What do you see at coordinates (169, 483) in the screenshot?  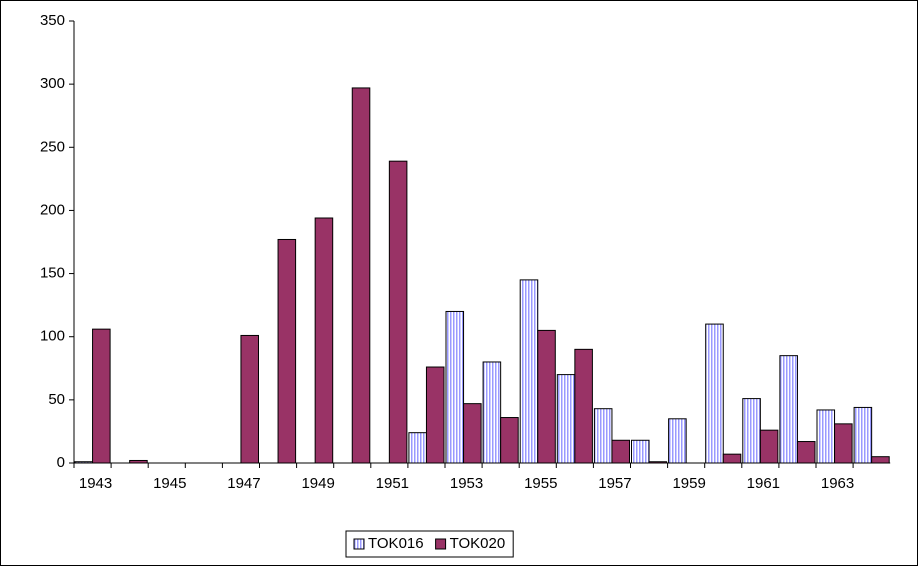 I see `x-tick-label: 1945` at bounding box center [169, 483].